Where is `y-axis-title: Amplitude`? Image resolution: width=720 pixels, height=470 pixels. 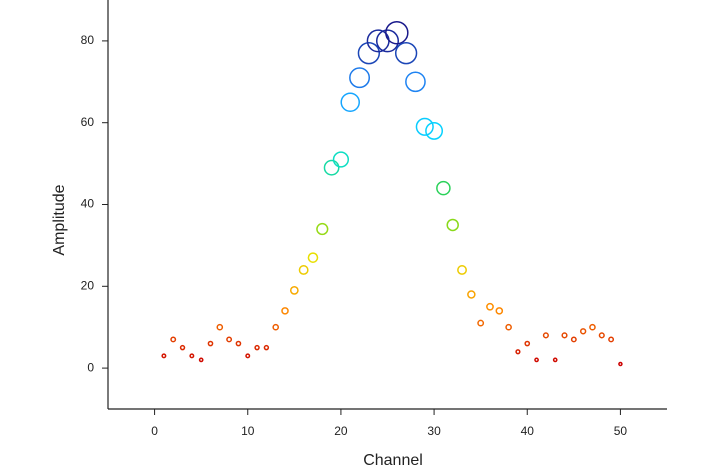
y-axis-title: Amplitude is located at coordinates (59, 219).